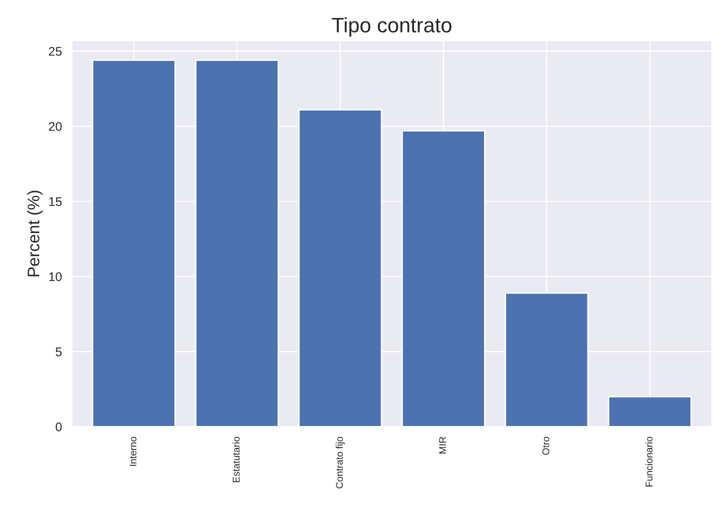 The image size is (719, 508). I want to click on x-tick-label: Otro, so click(546, 445).